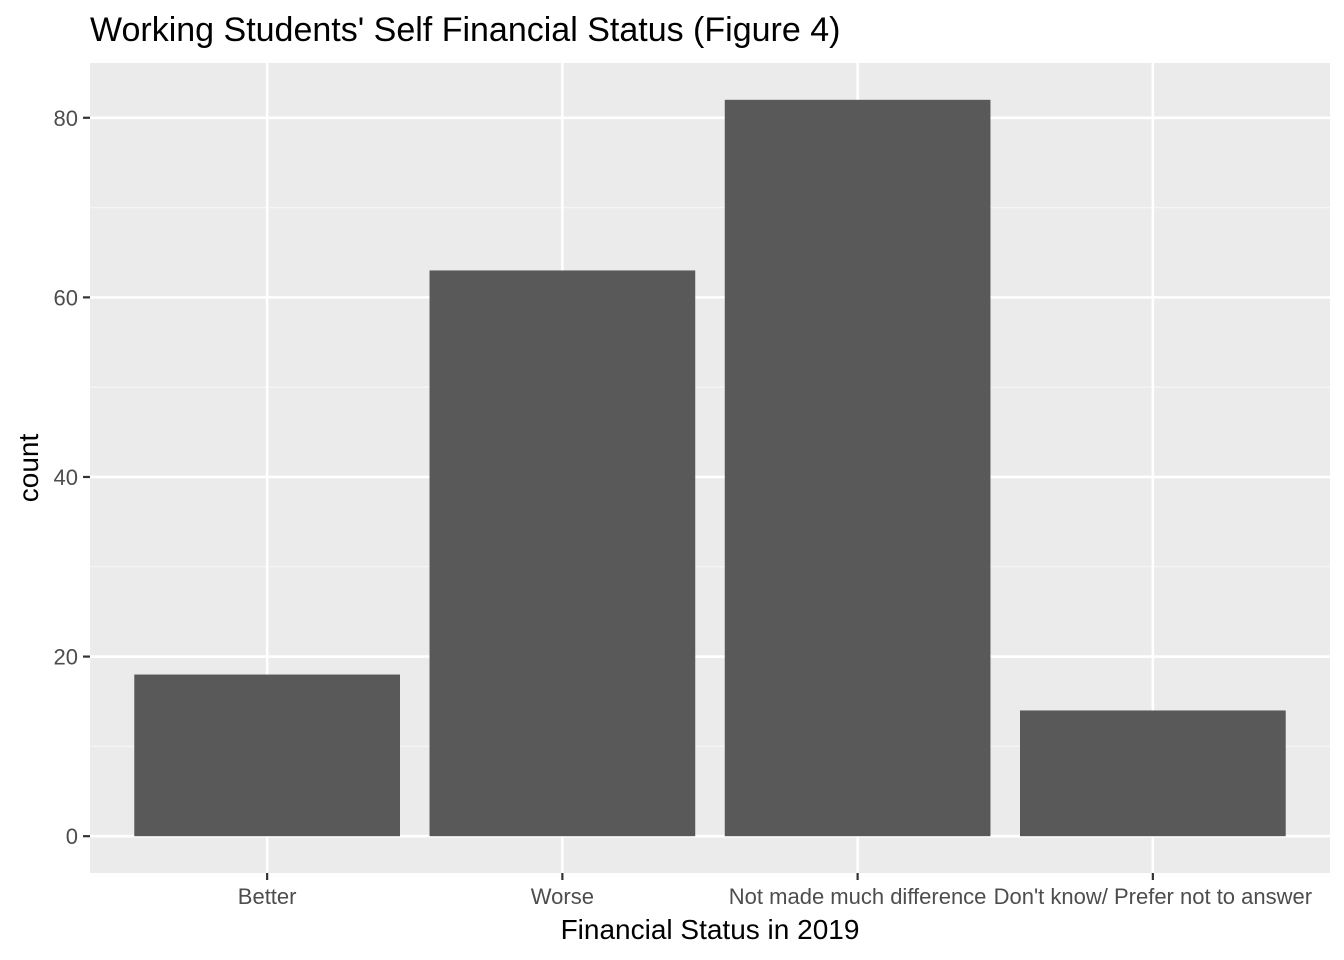 The width and height of the screenshot is (1344, 960). Describe the element at coordinates (858, 896) in the screenshot. I see `x-tick-label: Not made much difference` at that location.